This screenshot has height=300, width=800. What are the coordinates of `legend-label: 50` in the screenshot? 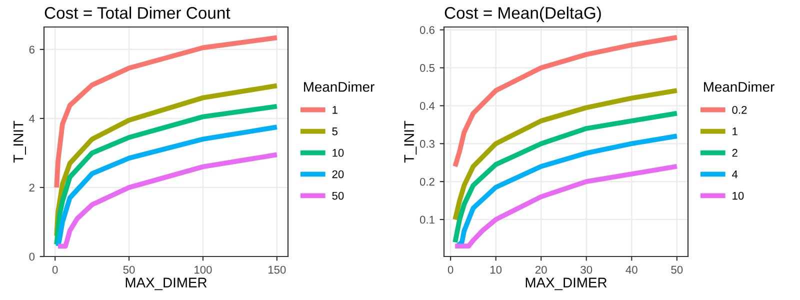 It's located at (338, 196).